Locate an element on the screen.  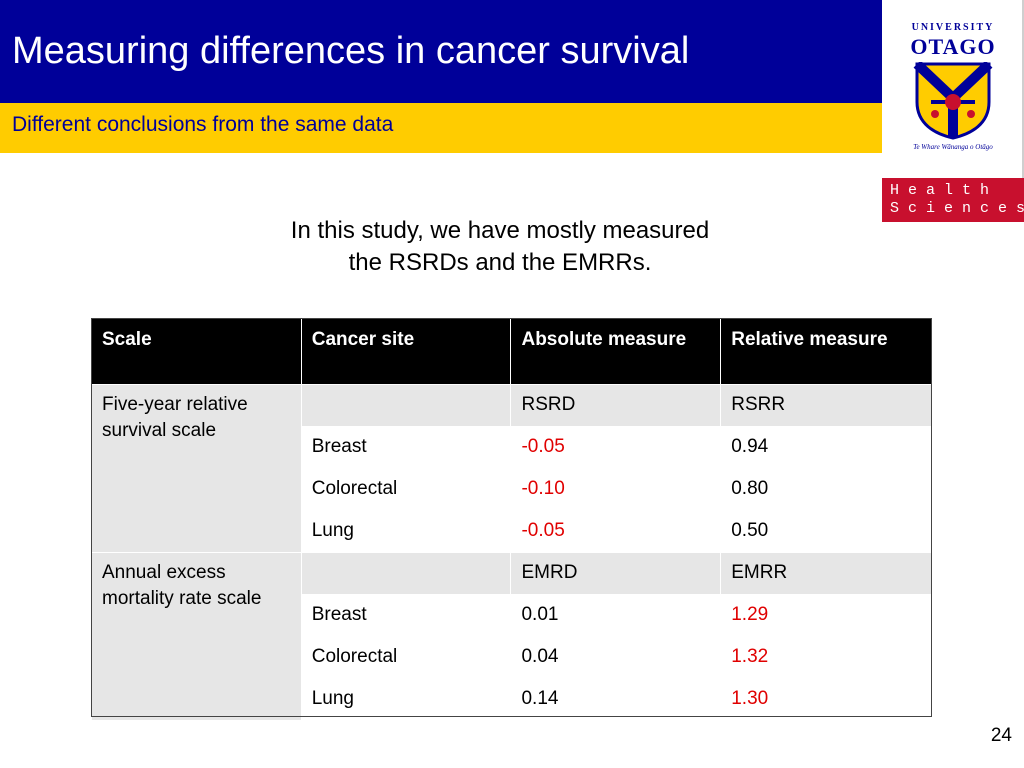
table-row: Breast -0.05 0.94 is located at coordinates (512, 447).